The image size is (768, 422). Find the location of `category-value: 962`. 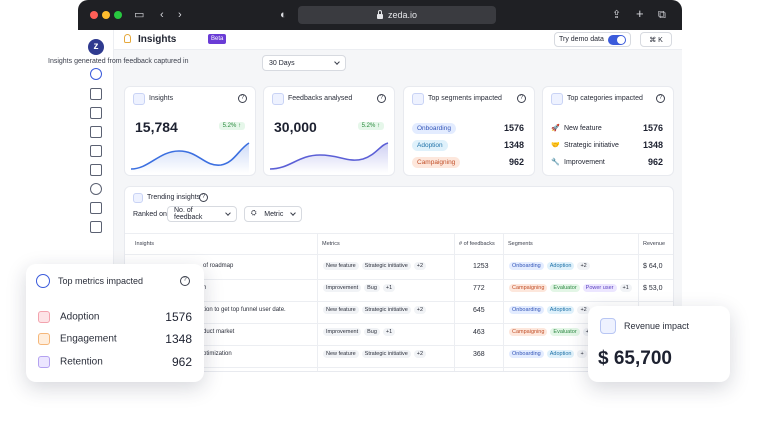

category-value: 962 is located at coordinates (655, 162).